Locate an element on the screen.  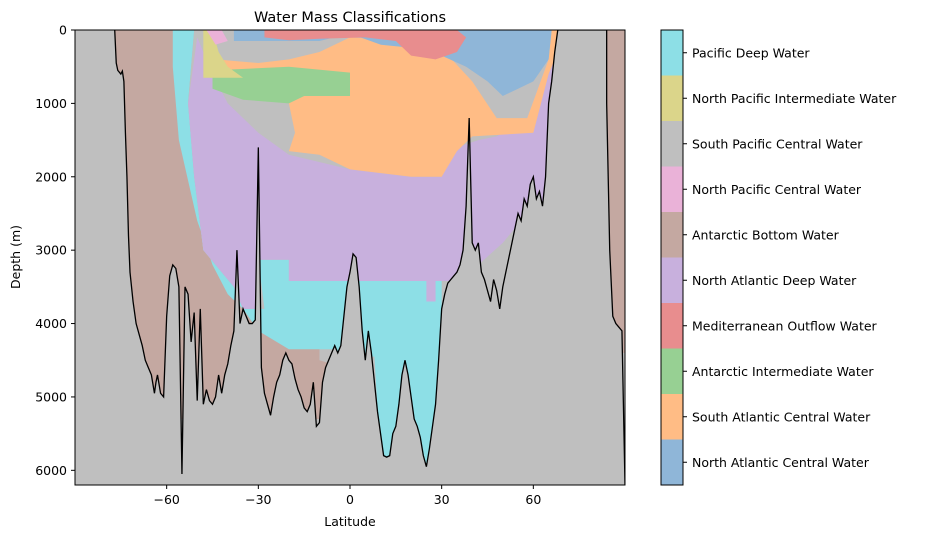
x-axis-ticks: −60 −30 0 30 60 is located at coordinates (347, 496).